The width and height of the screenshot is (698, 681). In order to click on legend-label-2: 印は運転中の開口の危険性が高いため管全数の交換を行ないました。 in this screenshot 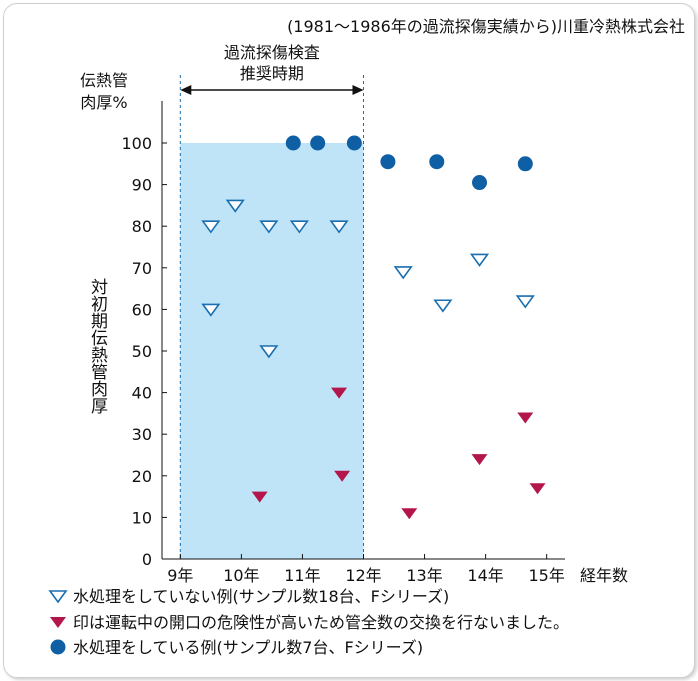, I will do `click(321, 622)`.